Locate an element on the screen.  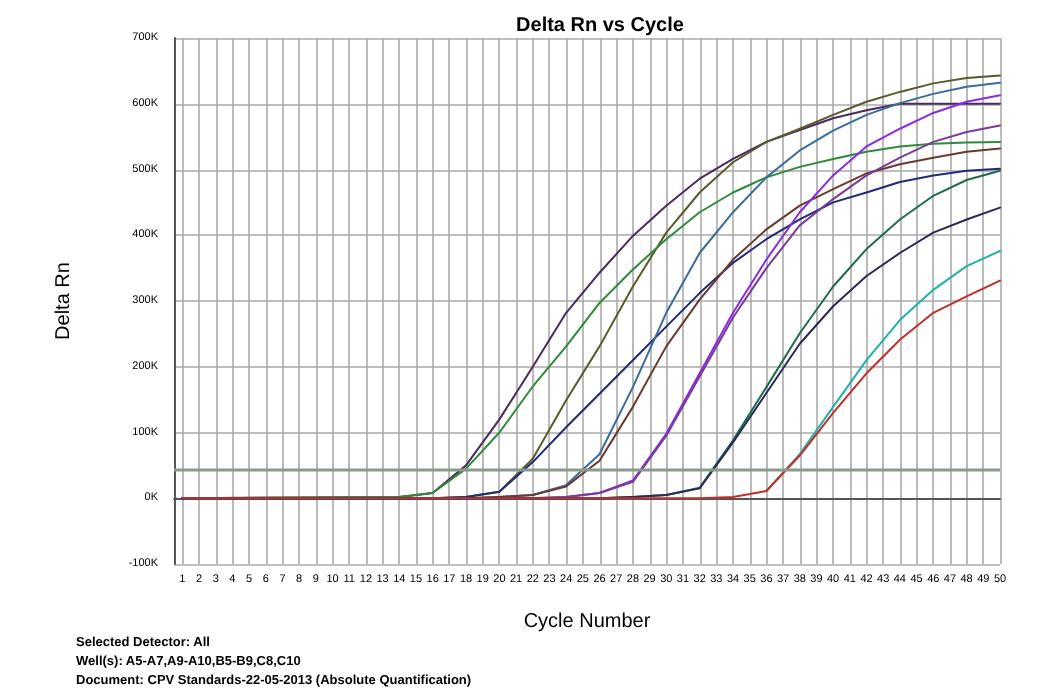
x-axis-title: Cycle Number is located at coordinates (587, 622).